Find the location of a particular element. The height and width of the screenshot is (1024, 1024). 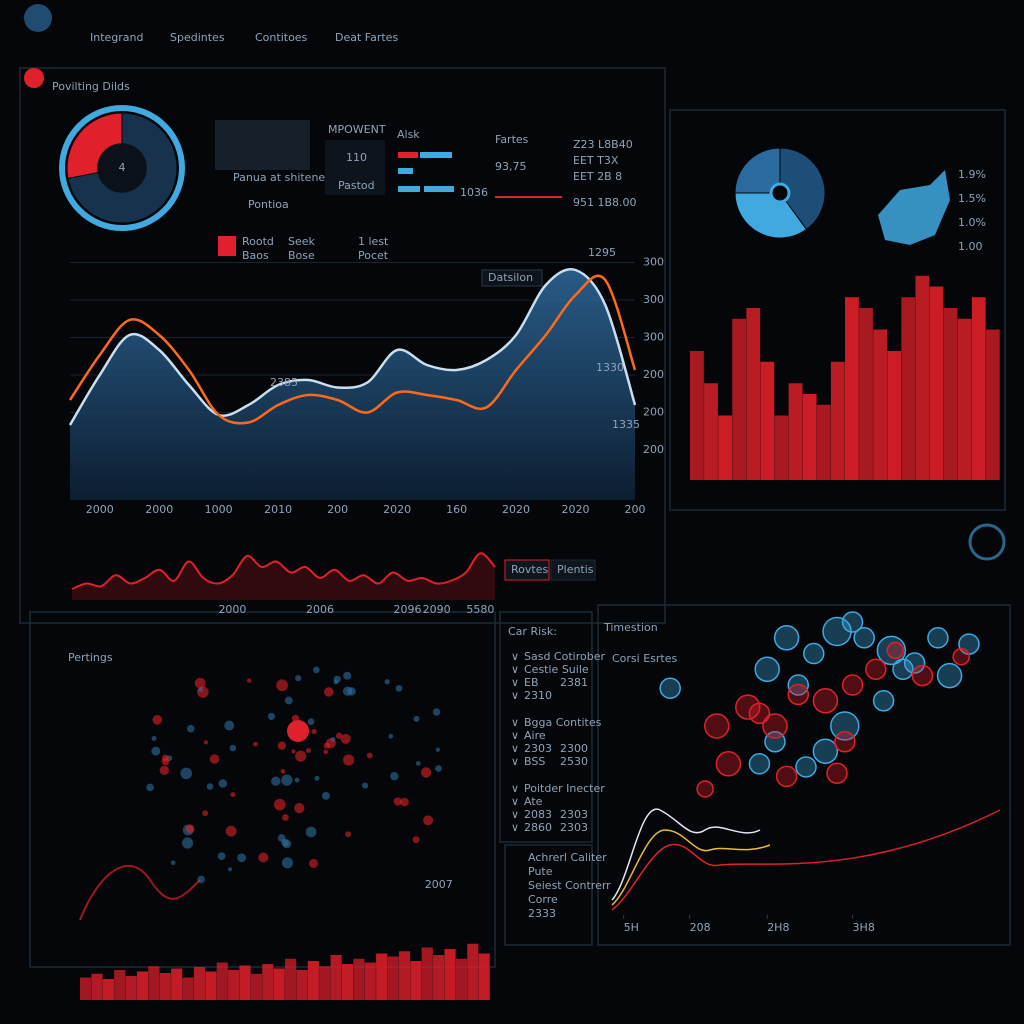

risk-value: 2300 is located at coordinates (574, 748).